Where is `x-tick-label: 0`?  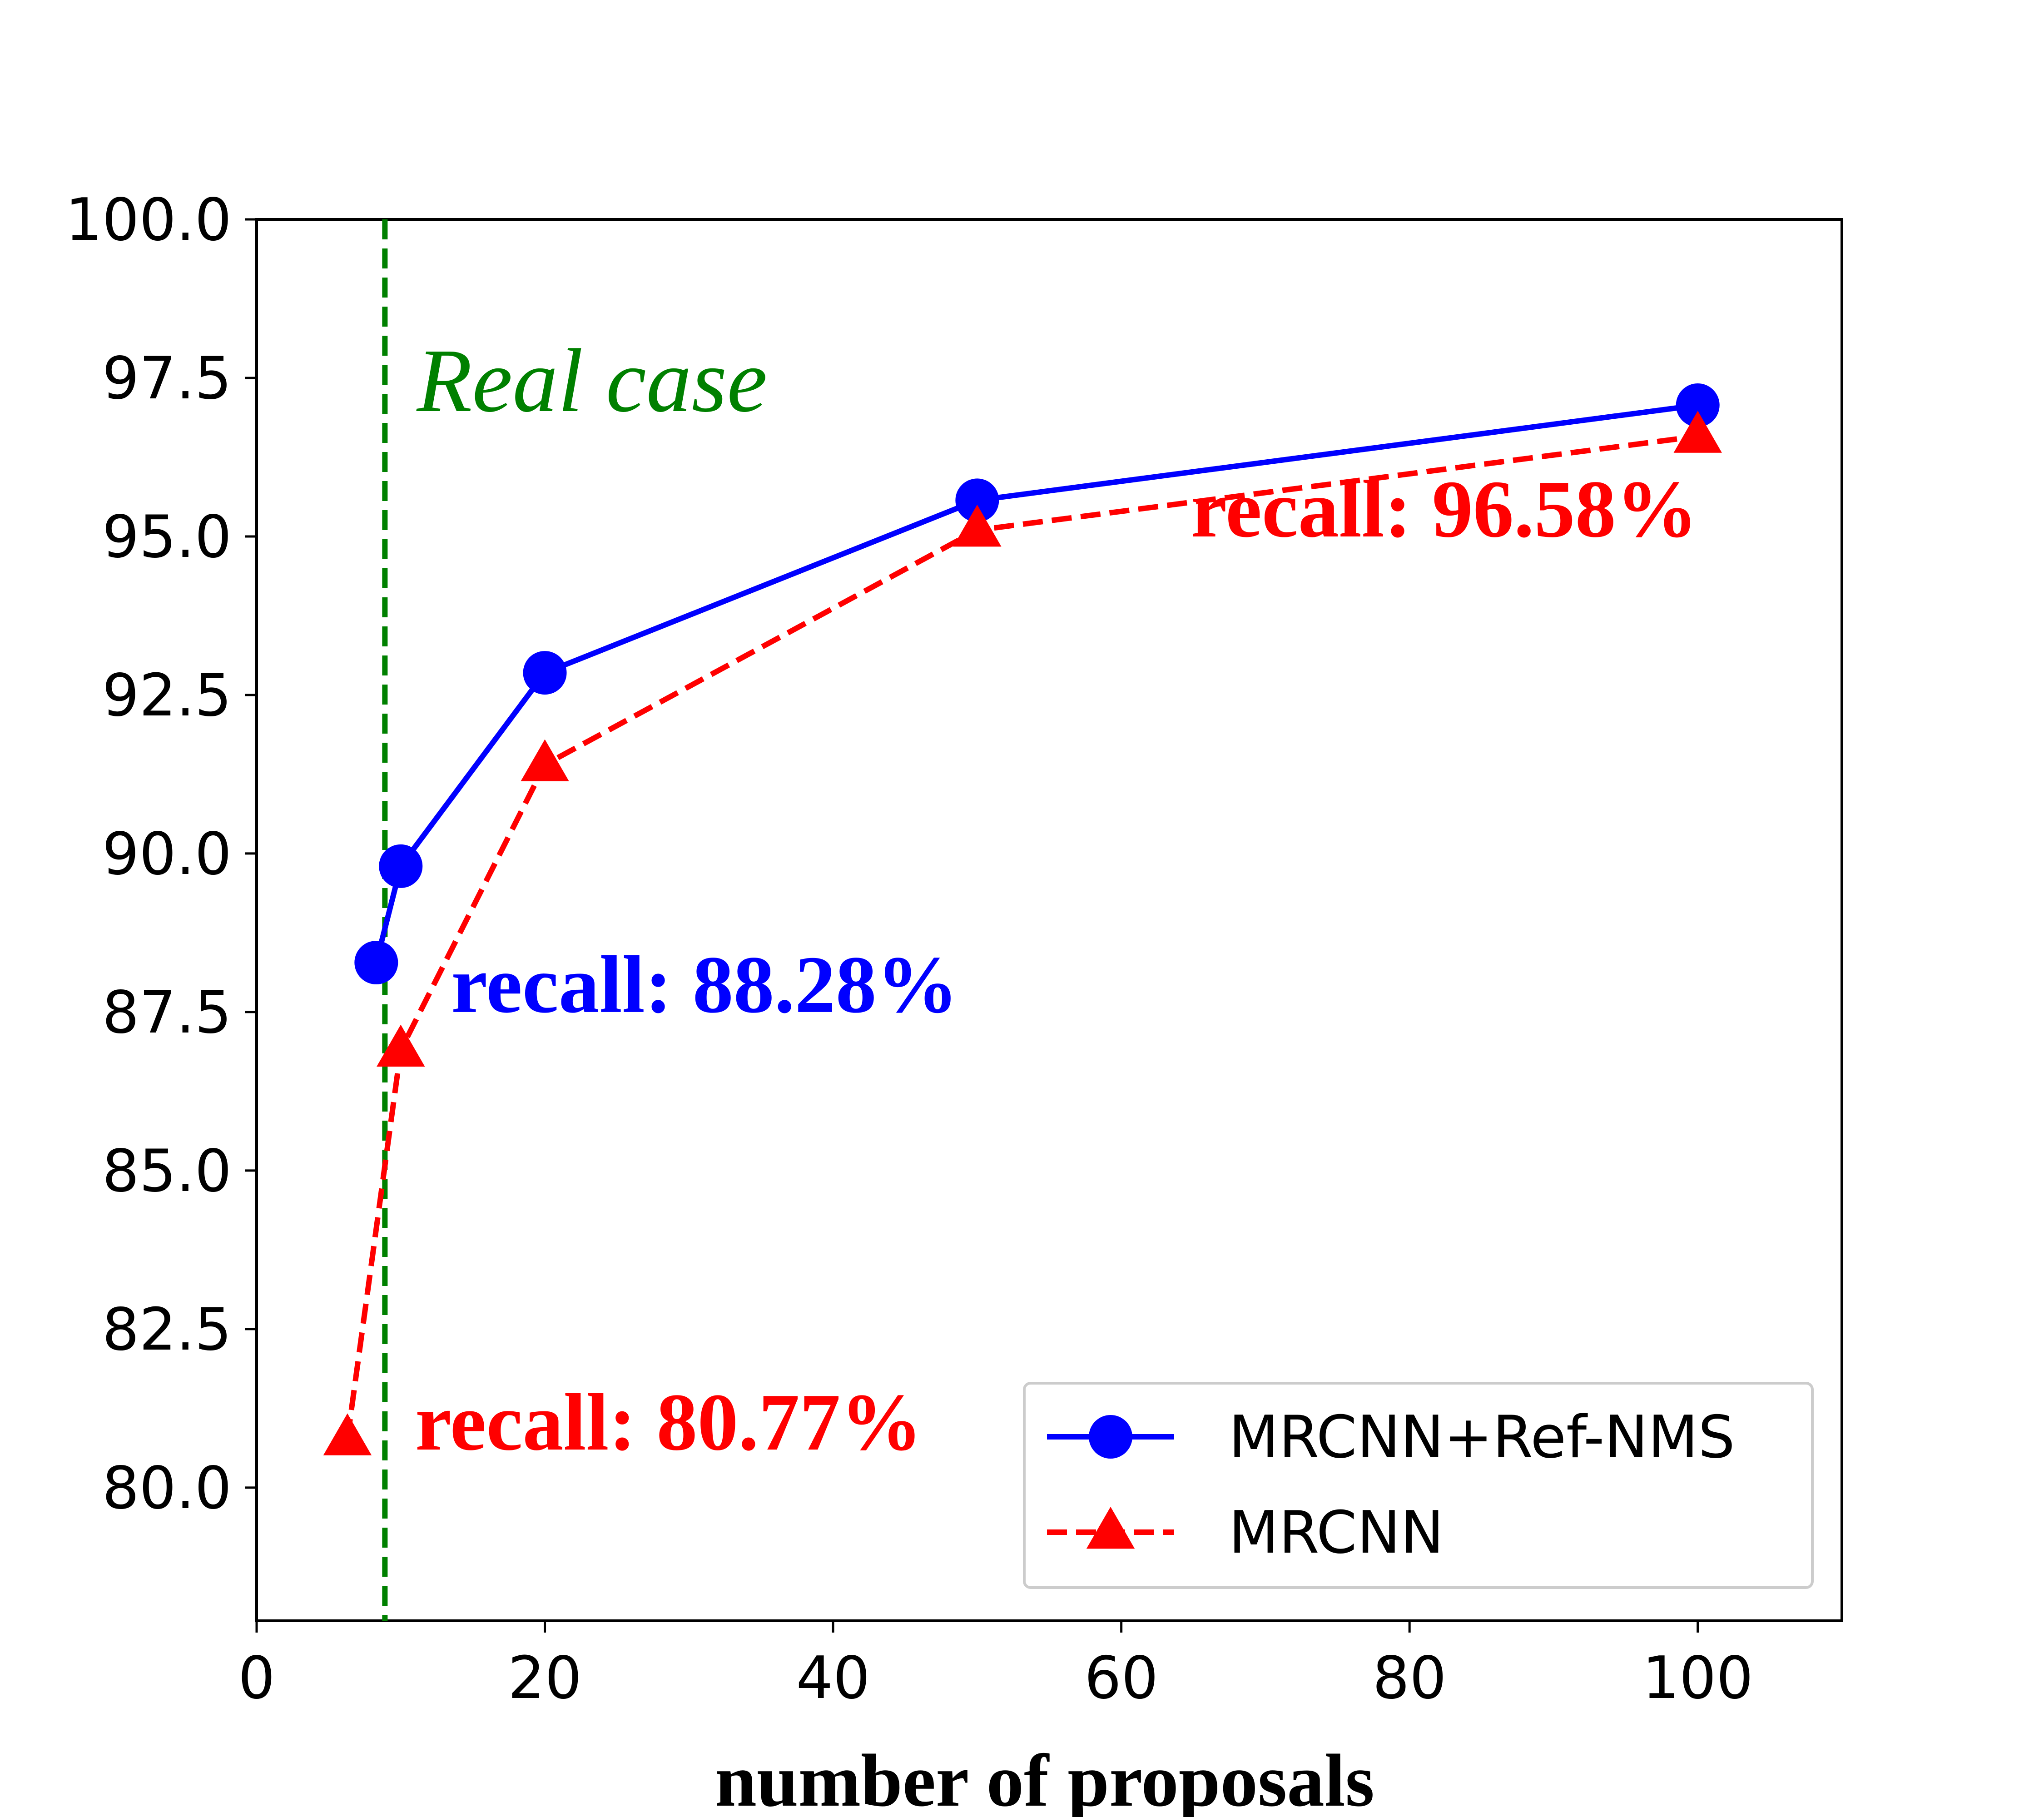 x-tick-label: 0 is located at coordinates (256, 1678).